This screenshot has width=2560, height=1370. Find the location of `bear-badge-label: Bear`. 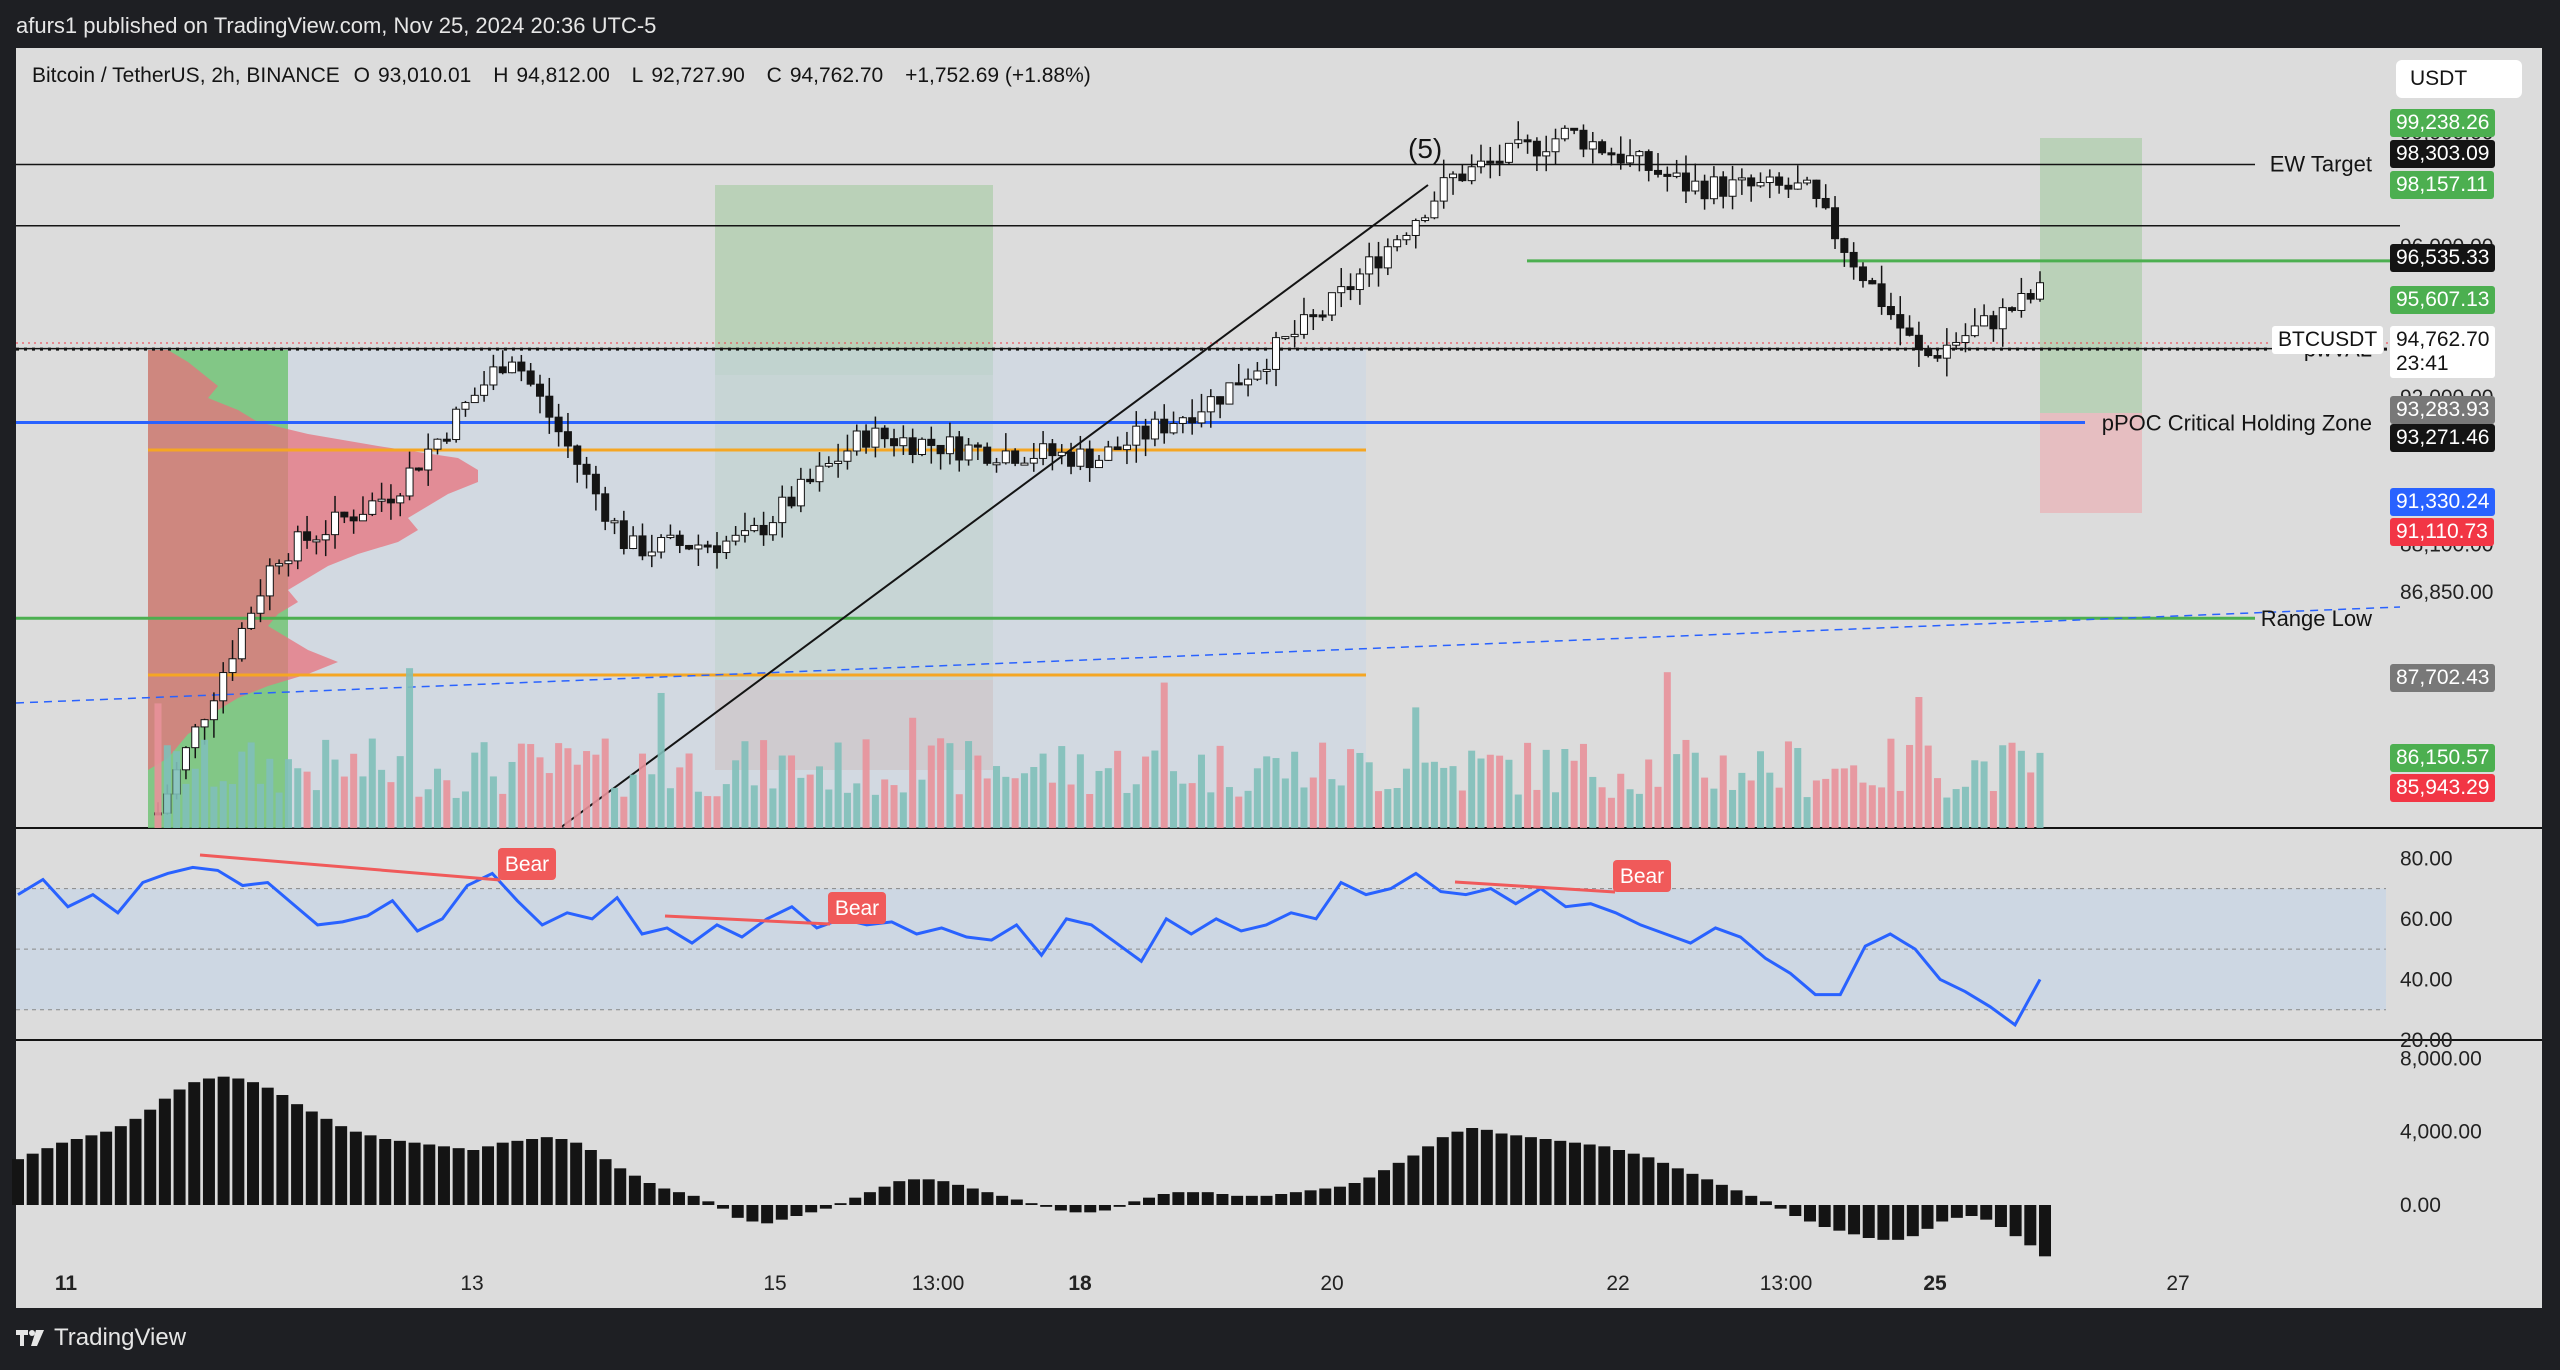

bear-badge-label: Bear is located at coordinates (527, 864).